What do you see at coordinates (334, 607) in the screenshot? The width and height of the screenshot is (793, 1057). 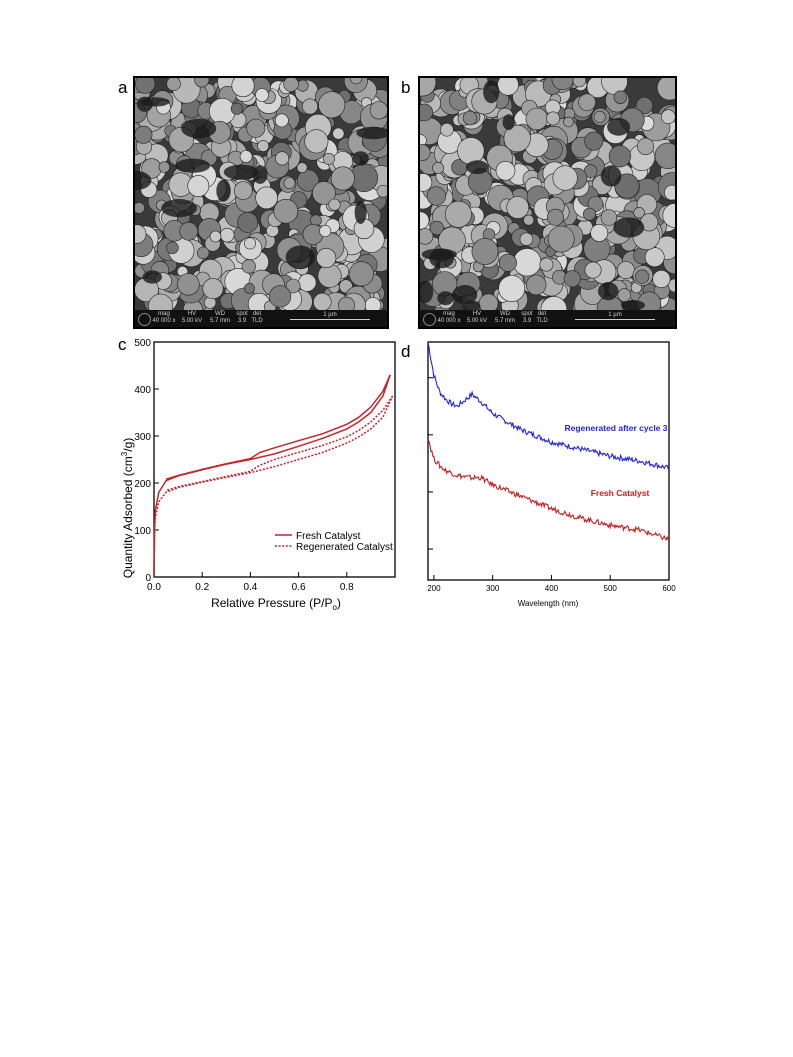 I see `c-xlabel-sub: o` at bounding box center [334, 607].